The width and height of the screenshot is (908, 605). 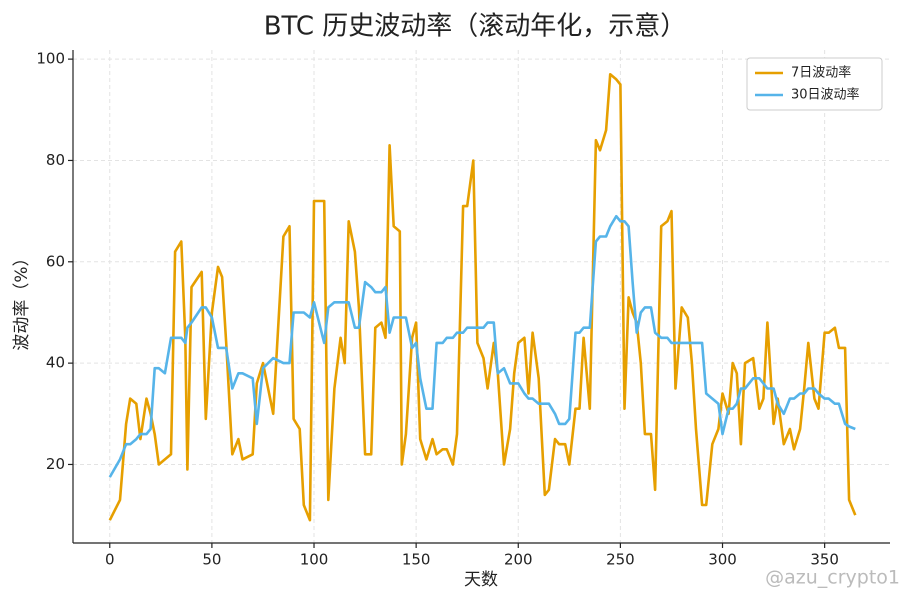 What do you see at coordinates (481, 580) in the screenshot?
I see `x-axis-label: 天数` at bounding box center [481, 580].